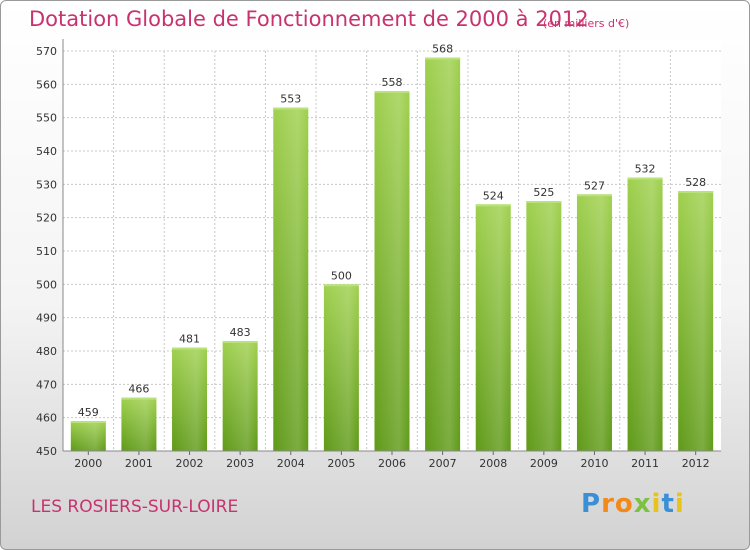 The image size is (750, 550). Describe the element at coordinates (138, 389) in the screenshot. I see `bar-value-label: 466` at that location.